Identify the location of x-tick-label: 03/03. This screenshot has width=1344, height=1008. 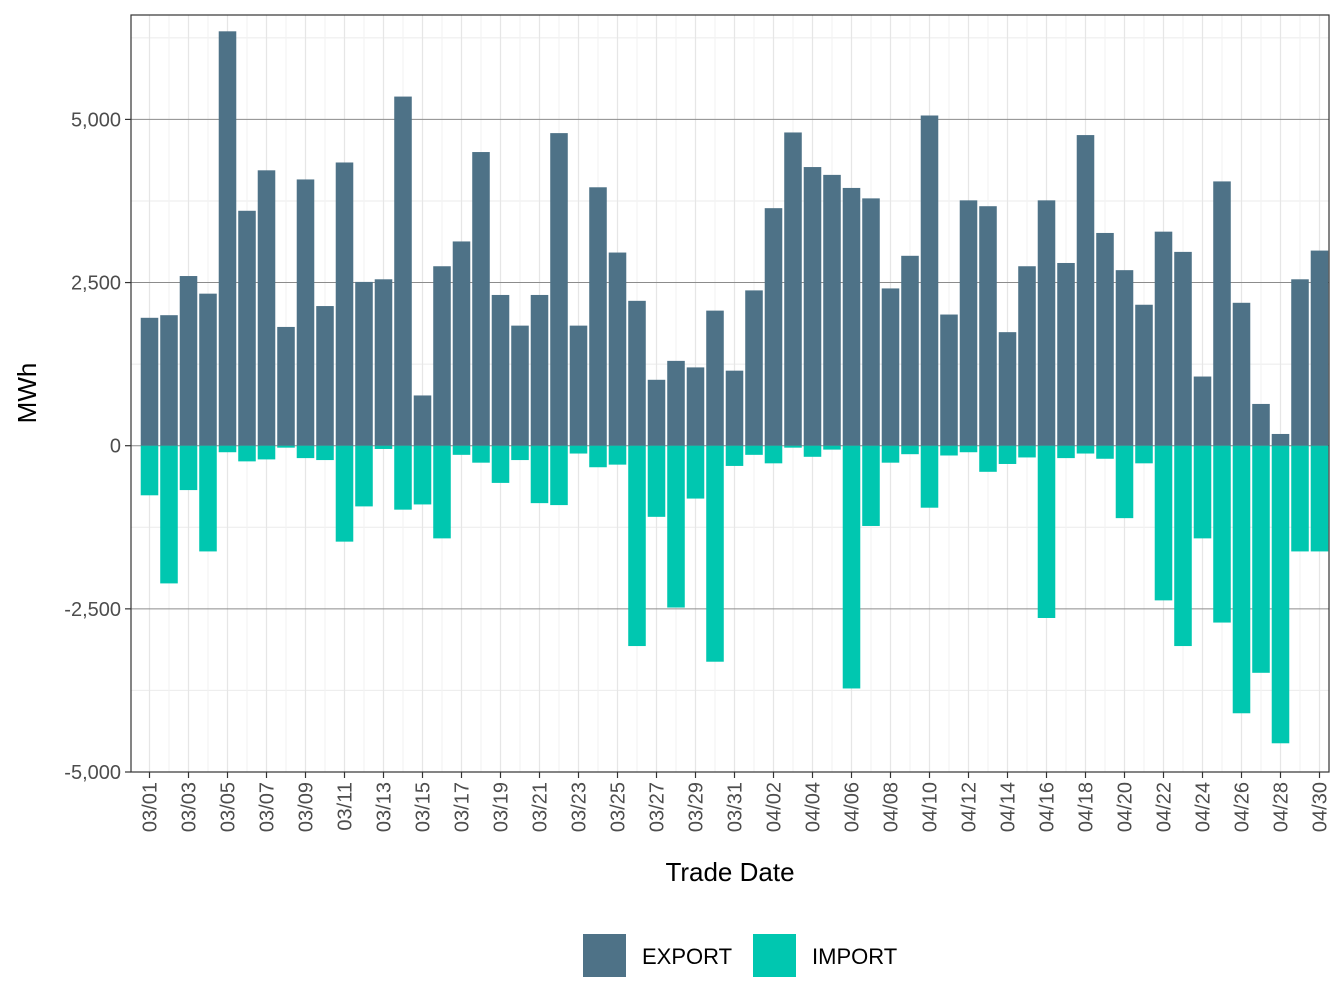
(190, 807).